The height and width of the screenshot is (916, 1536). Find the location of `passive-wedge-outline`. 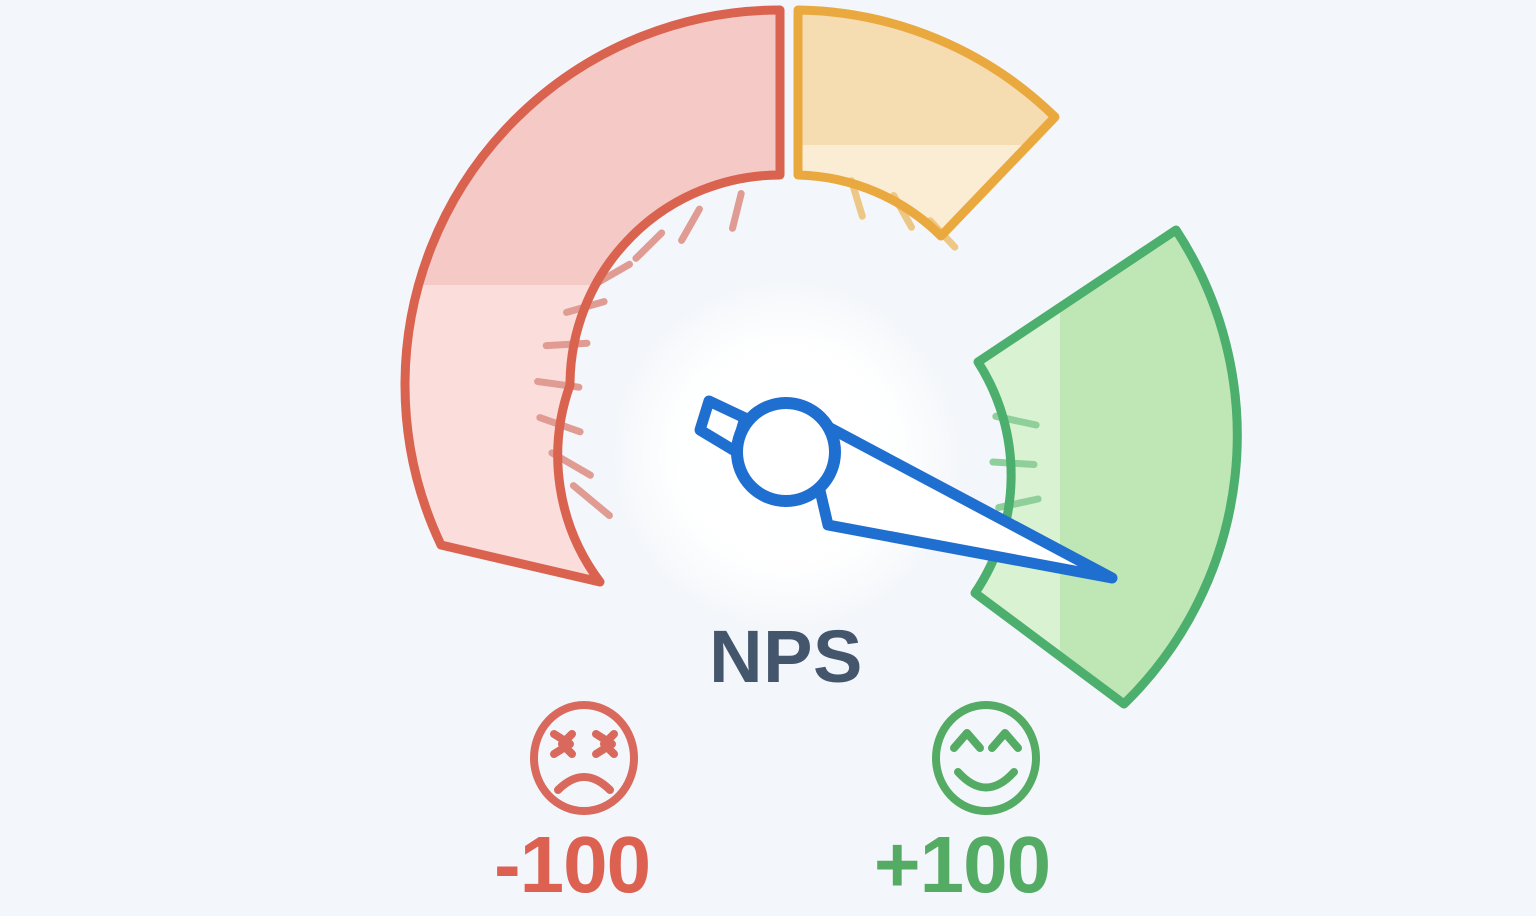

passive-wedge-outline is located at coordinates (926, 123).